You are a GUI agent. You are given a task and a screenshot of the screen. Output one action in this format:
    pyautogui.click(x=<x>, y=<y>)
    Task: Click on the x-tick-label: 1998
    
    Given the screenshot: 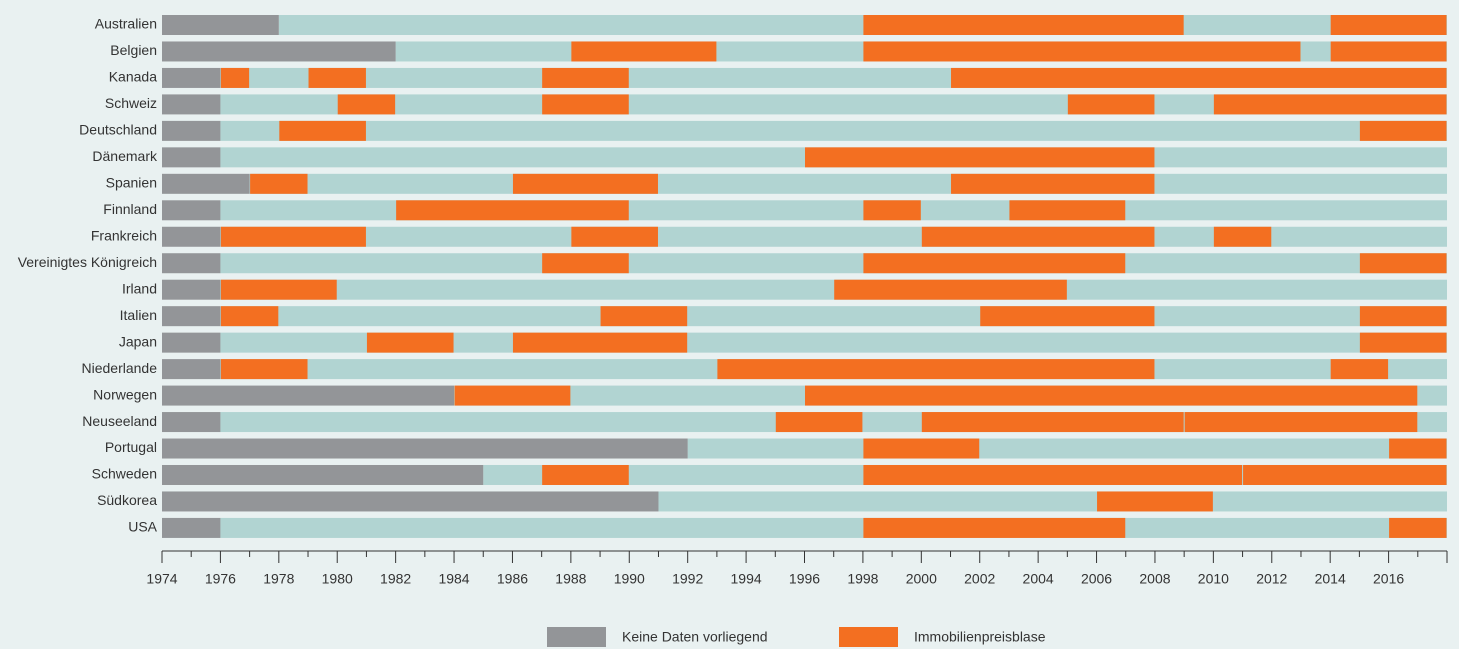 What is the action you would take?
    pyautogui.click(x=862, y=579)
    